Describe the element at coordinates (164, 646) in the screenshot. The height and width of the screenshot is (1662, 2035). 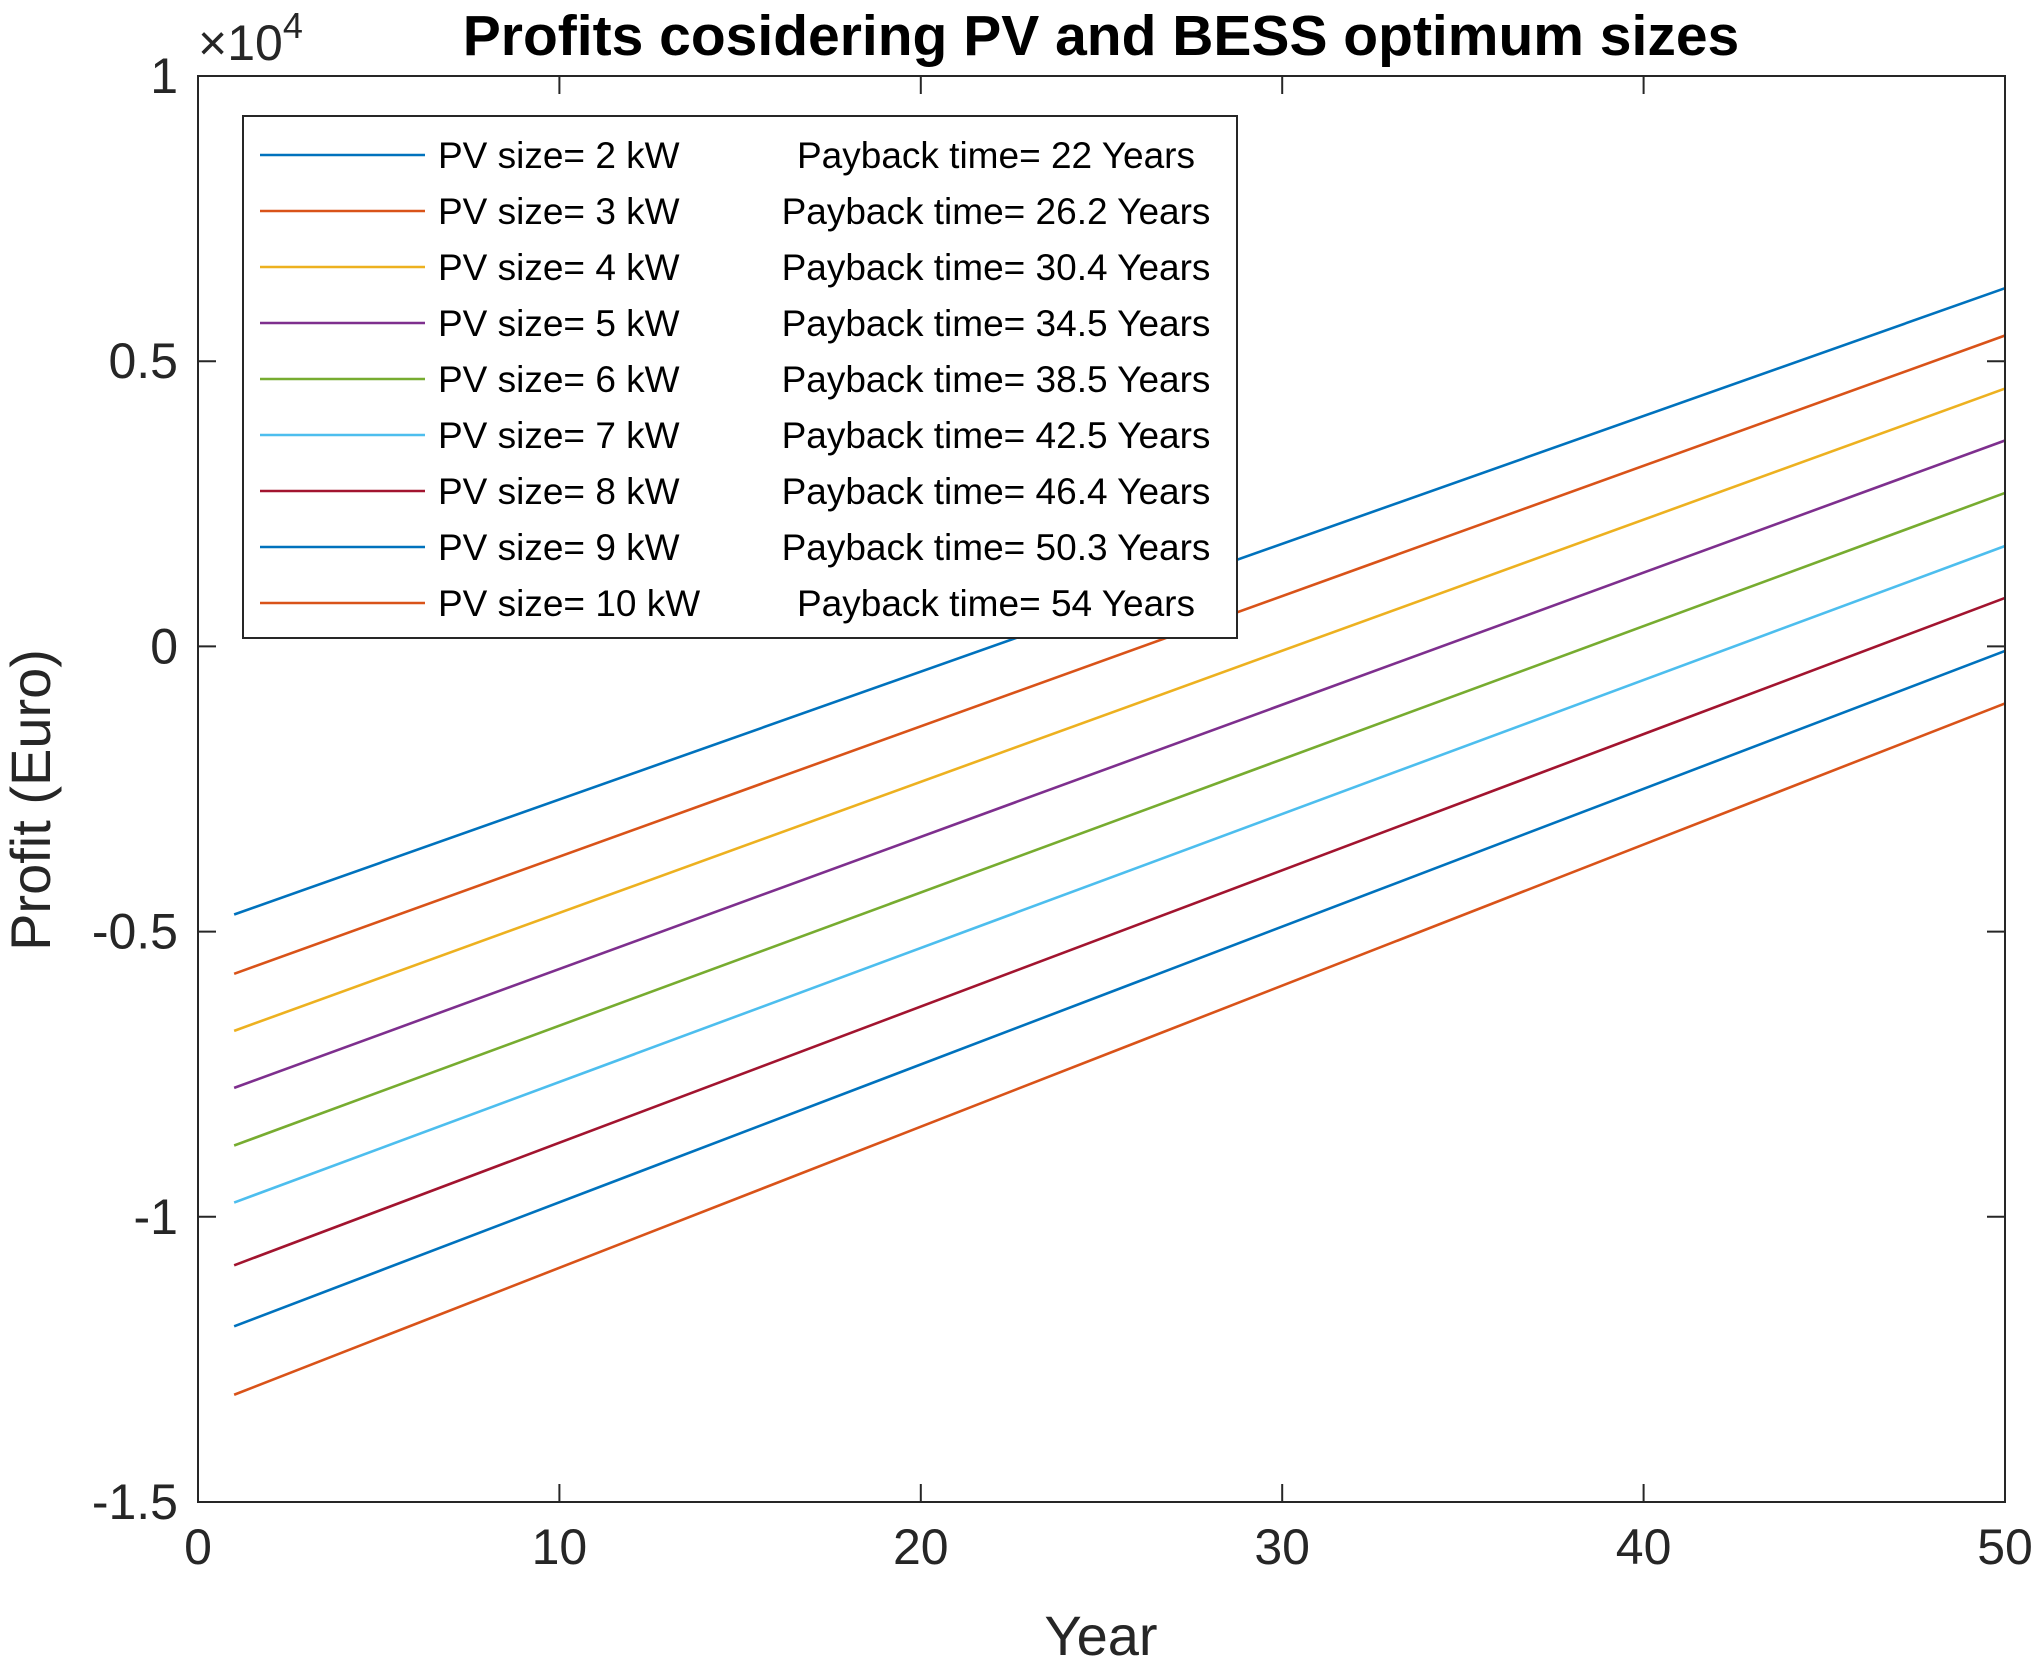
I see `y-tick-label: 0` at that location.